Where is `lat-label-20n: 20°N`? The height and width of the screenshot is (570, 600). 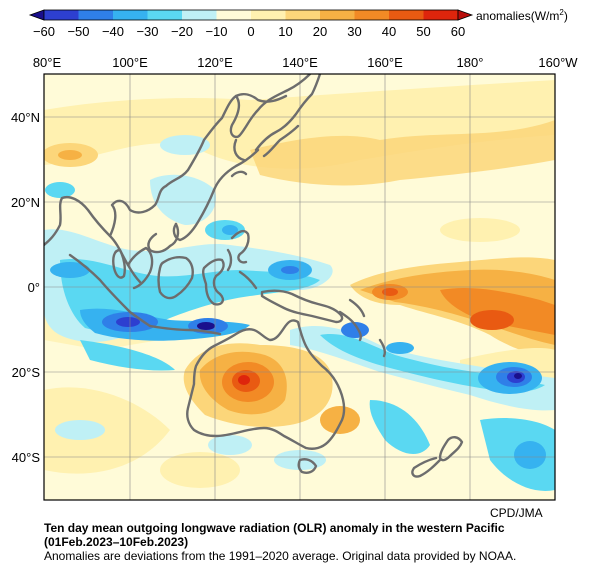 lat-label-20n: 20°N is located at coordinates (25, 202).